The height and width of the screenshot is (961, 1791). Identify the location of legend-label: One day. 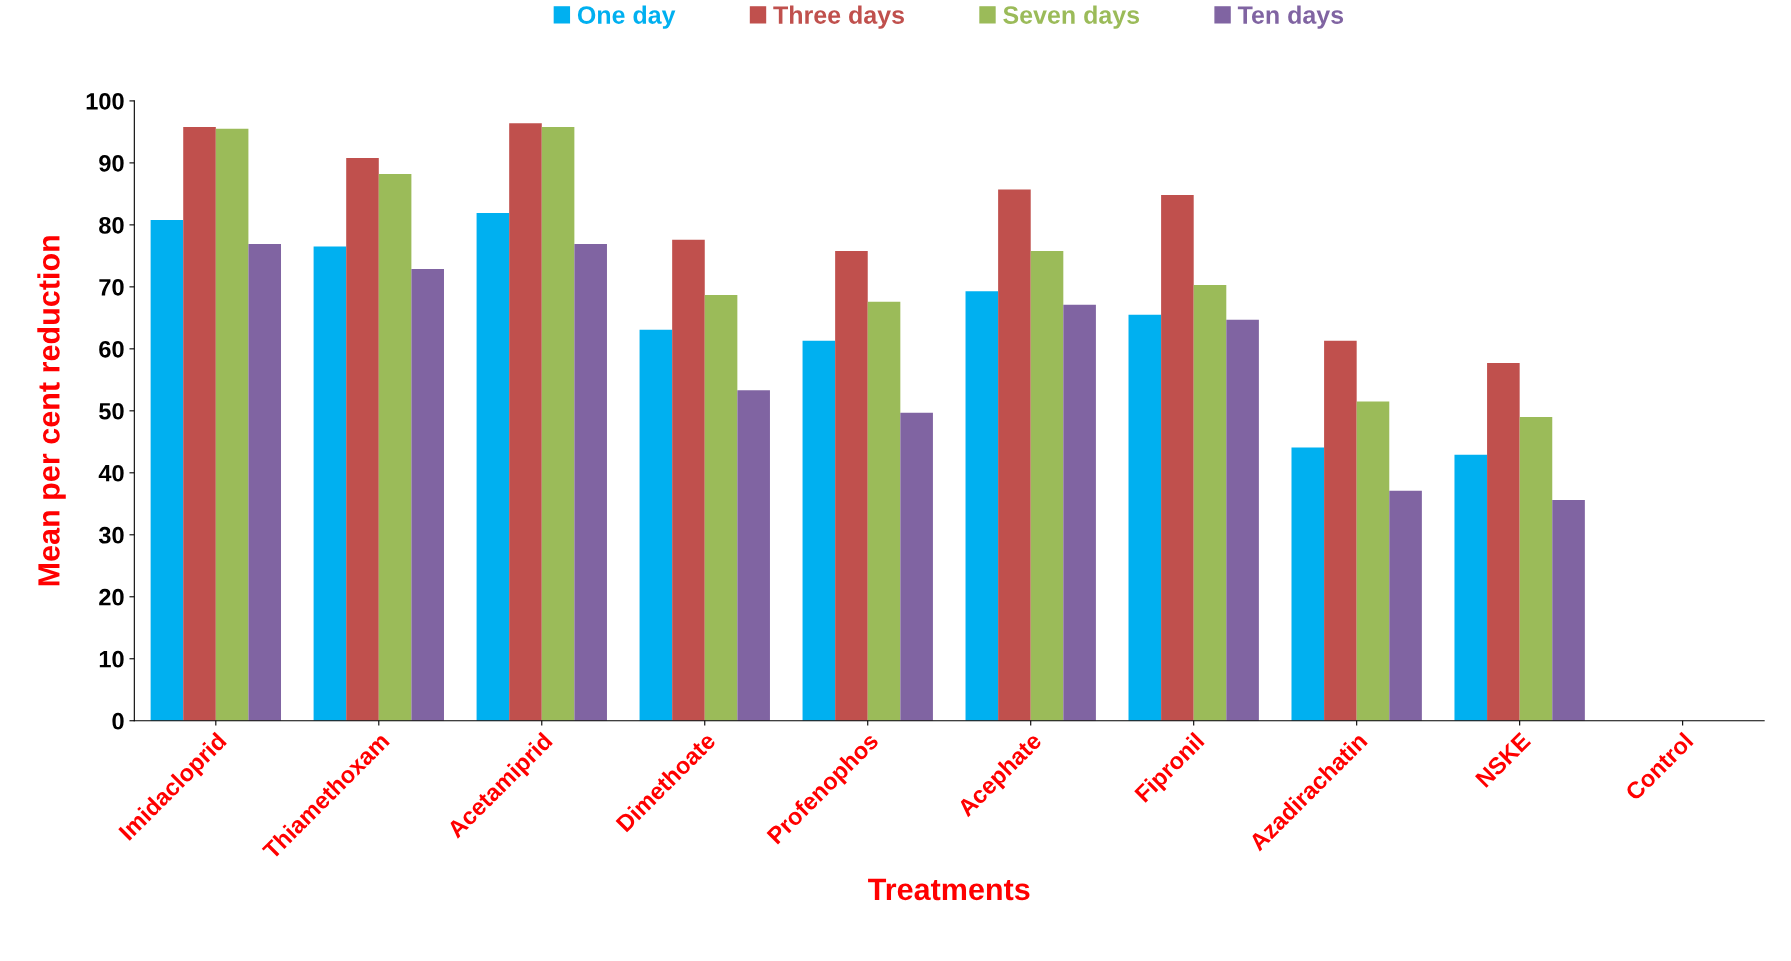
(626, 17).